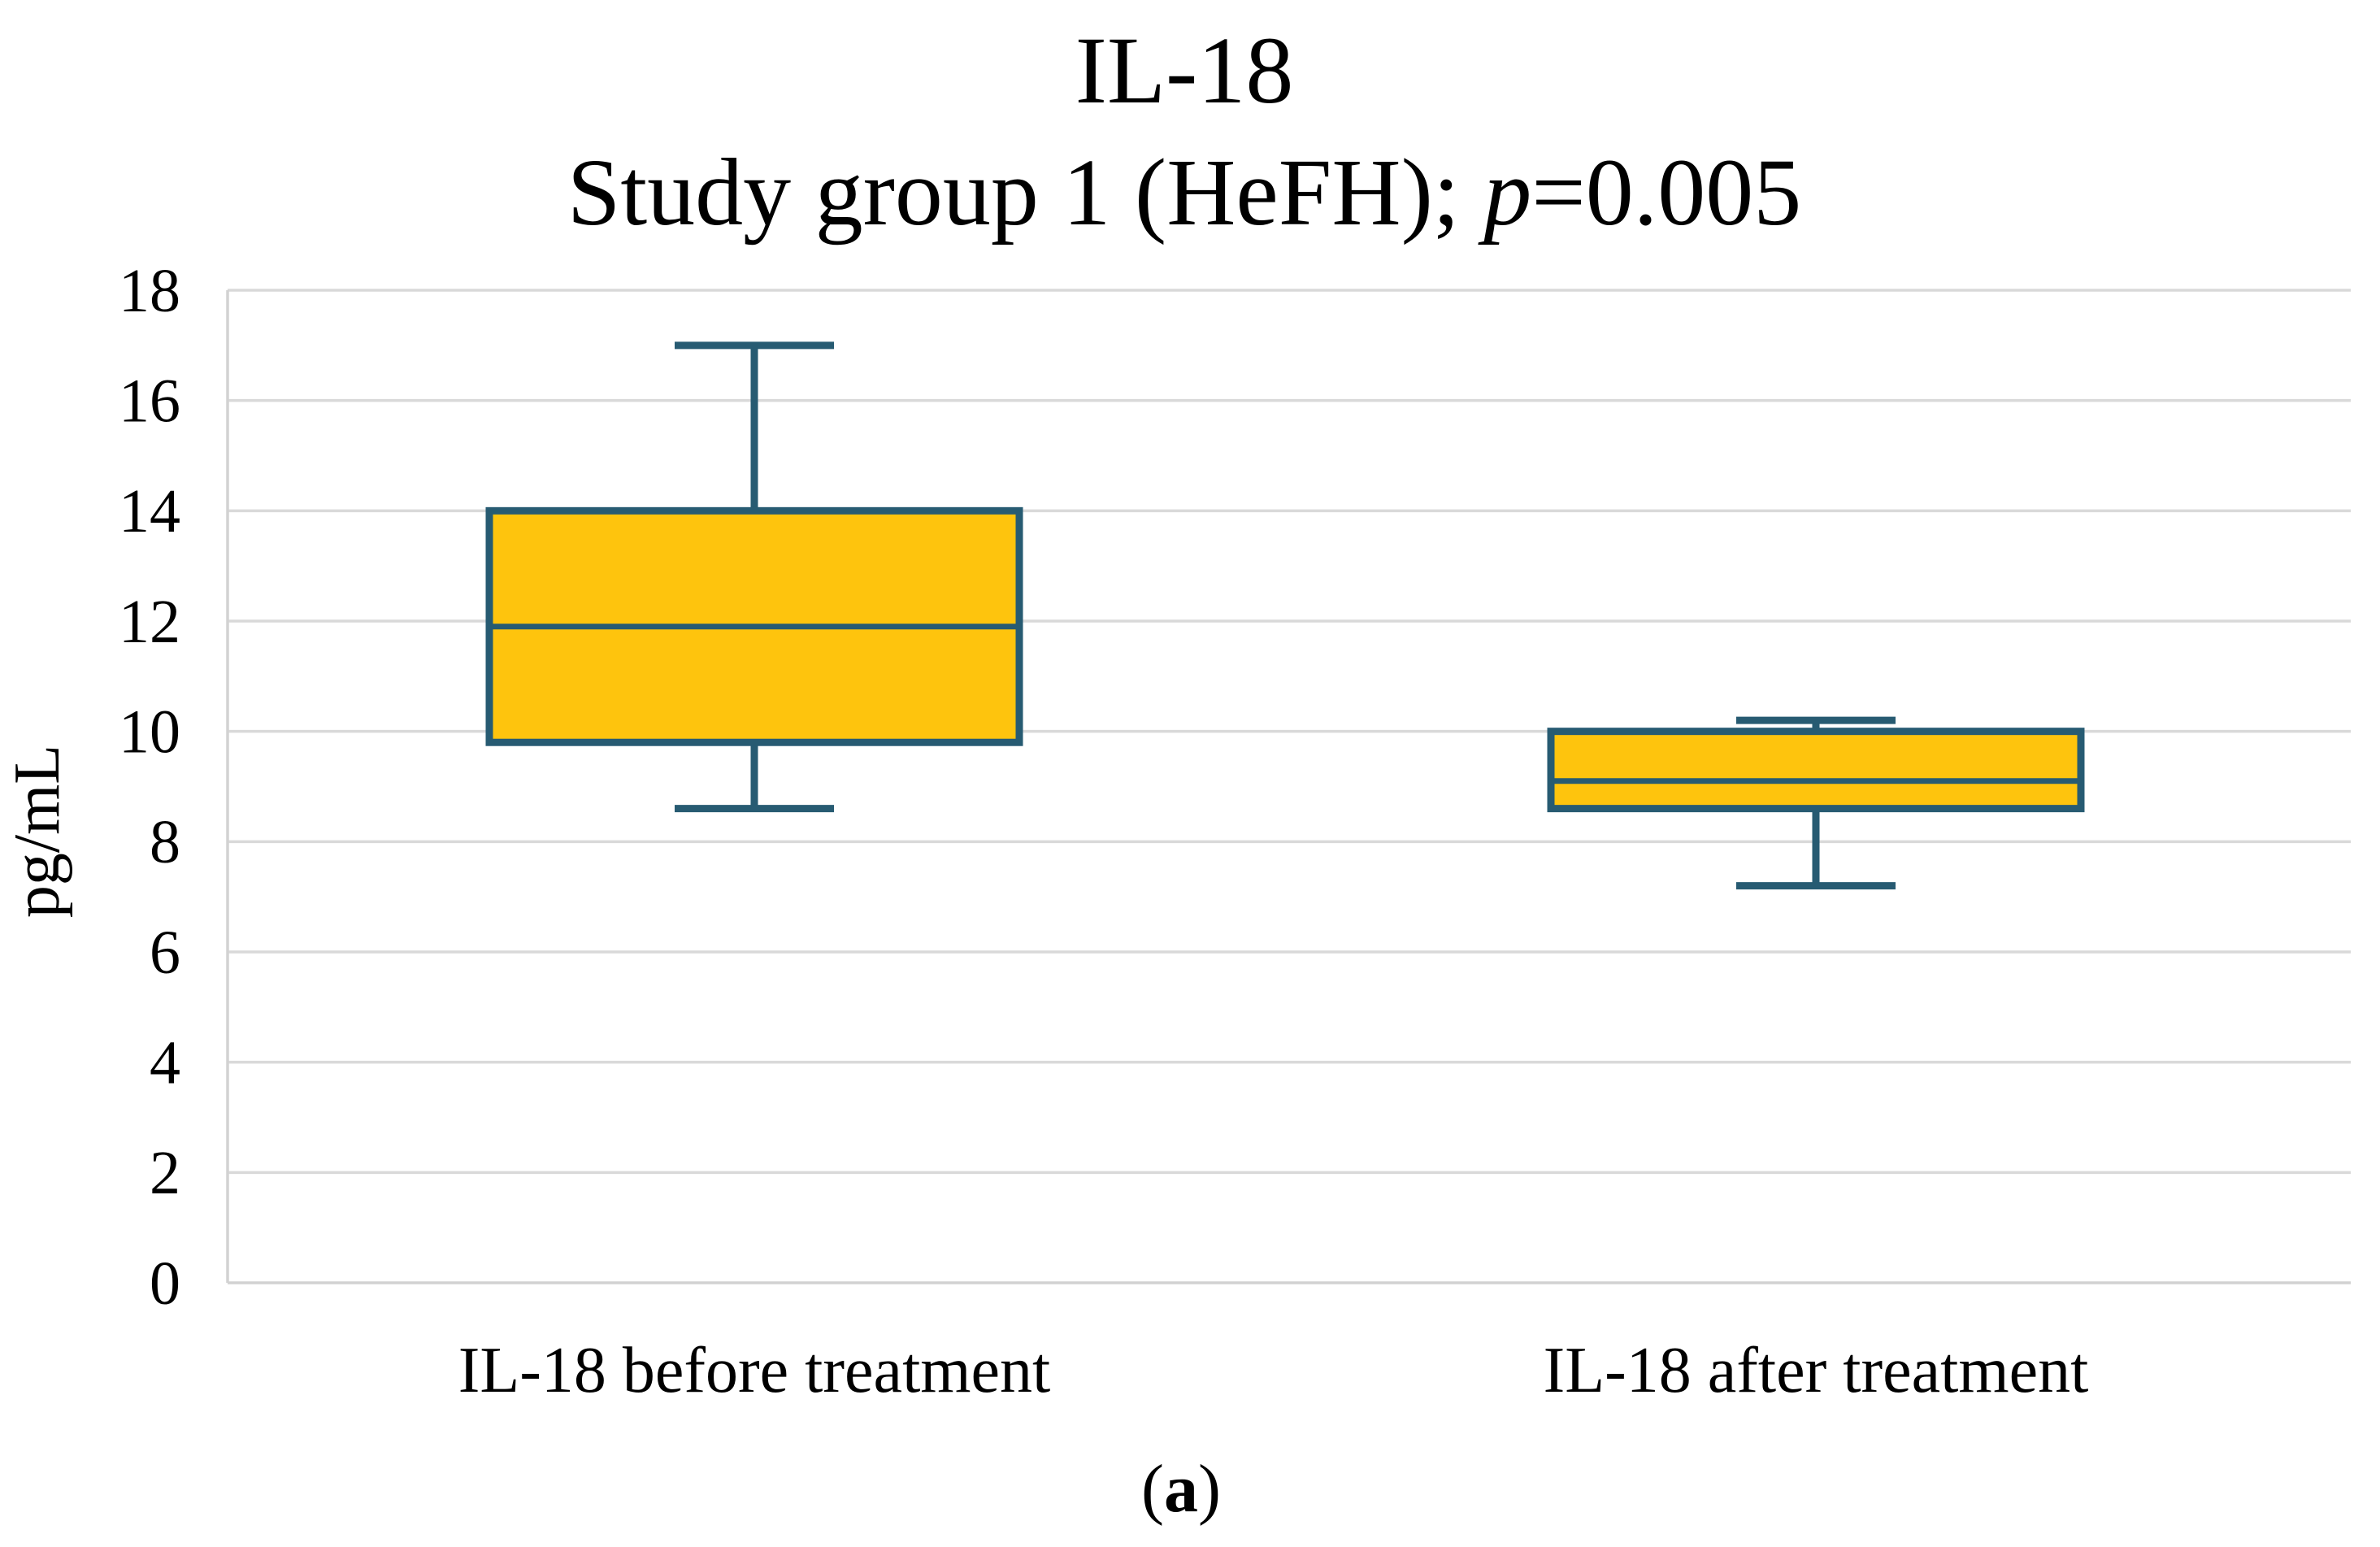 The image size is (2380, 1547). What do you see at coordinates (1507, 192) in the screenshot?
I see `subtitle-p-italic: p` at bounding box center [1507, 192].